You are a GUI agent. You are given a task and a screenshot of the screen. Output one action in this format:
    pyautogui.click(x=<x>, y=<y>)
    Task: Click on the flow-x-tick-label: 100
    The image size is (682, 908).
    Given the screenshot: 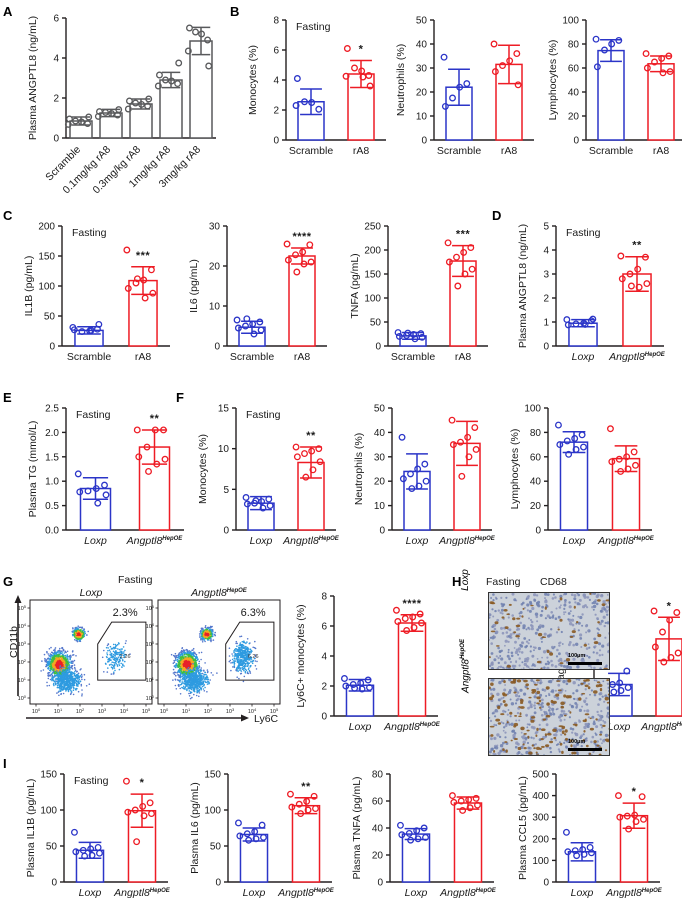 What is the action you would take?
    pyautogui.click(x=36, y=711)
    